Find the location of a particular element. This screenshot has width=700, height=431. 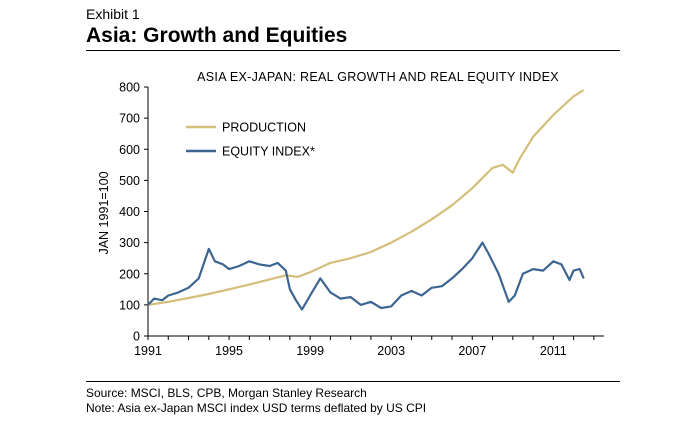

y-tick-label: 0 is located at coordinates (136, 337).